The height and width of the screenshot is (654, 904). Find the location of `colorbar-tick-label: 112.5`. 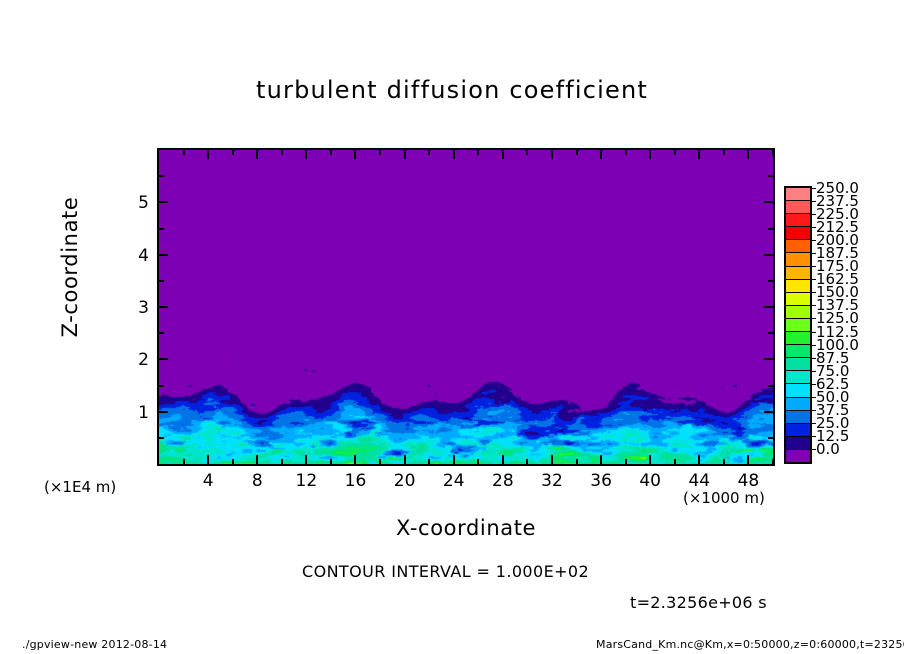

colorbar-tick-label: 112.5 is located at coordinates (837, 331).